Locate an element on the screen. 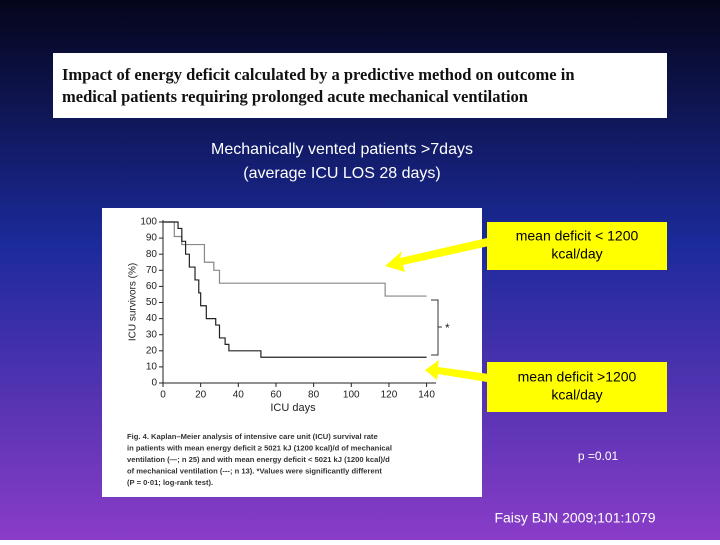 Image resolution: width=720 pixels, height=545 pixels. p-value: p =0.01 is located at coordinates (598, 456).